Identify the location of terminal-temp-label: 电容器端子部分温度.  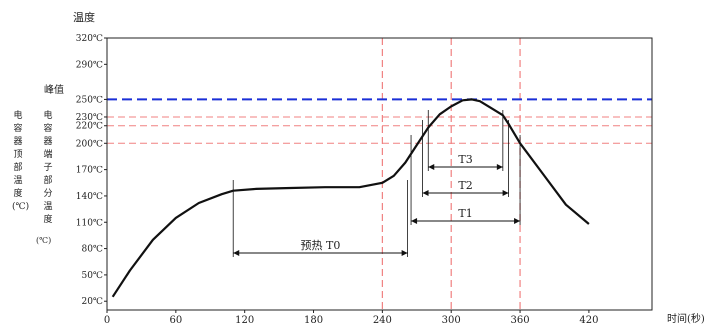
(48, 168).